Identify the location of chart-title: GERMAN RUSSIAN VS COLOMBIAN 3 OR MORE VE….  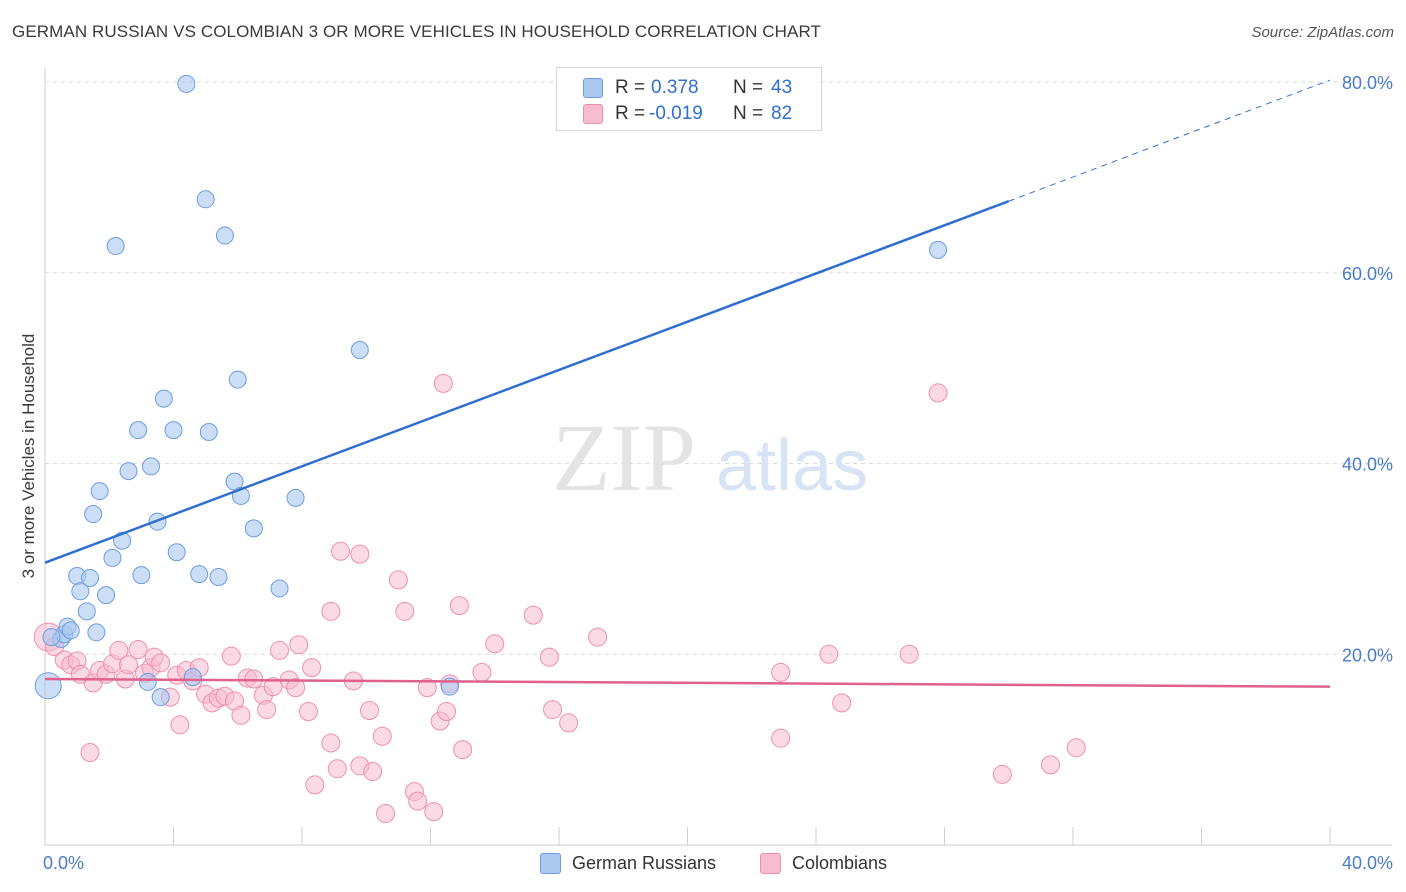
(417, 31).